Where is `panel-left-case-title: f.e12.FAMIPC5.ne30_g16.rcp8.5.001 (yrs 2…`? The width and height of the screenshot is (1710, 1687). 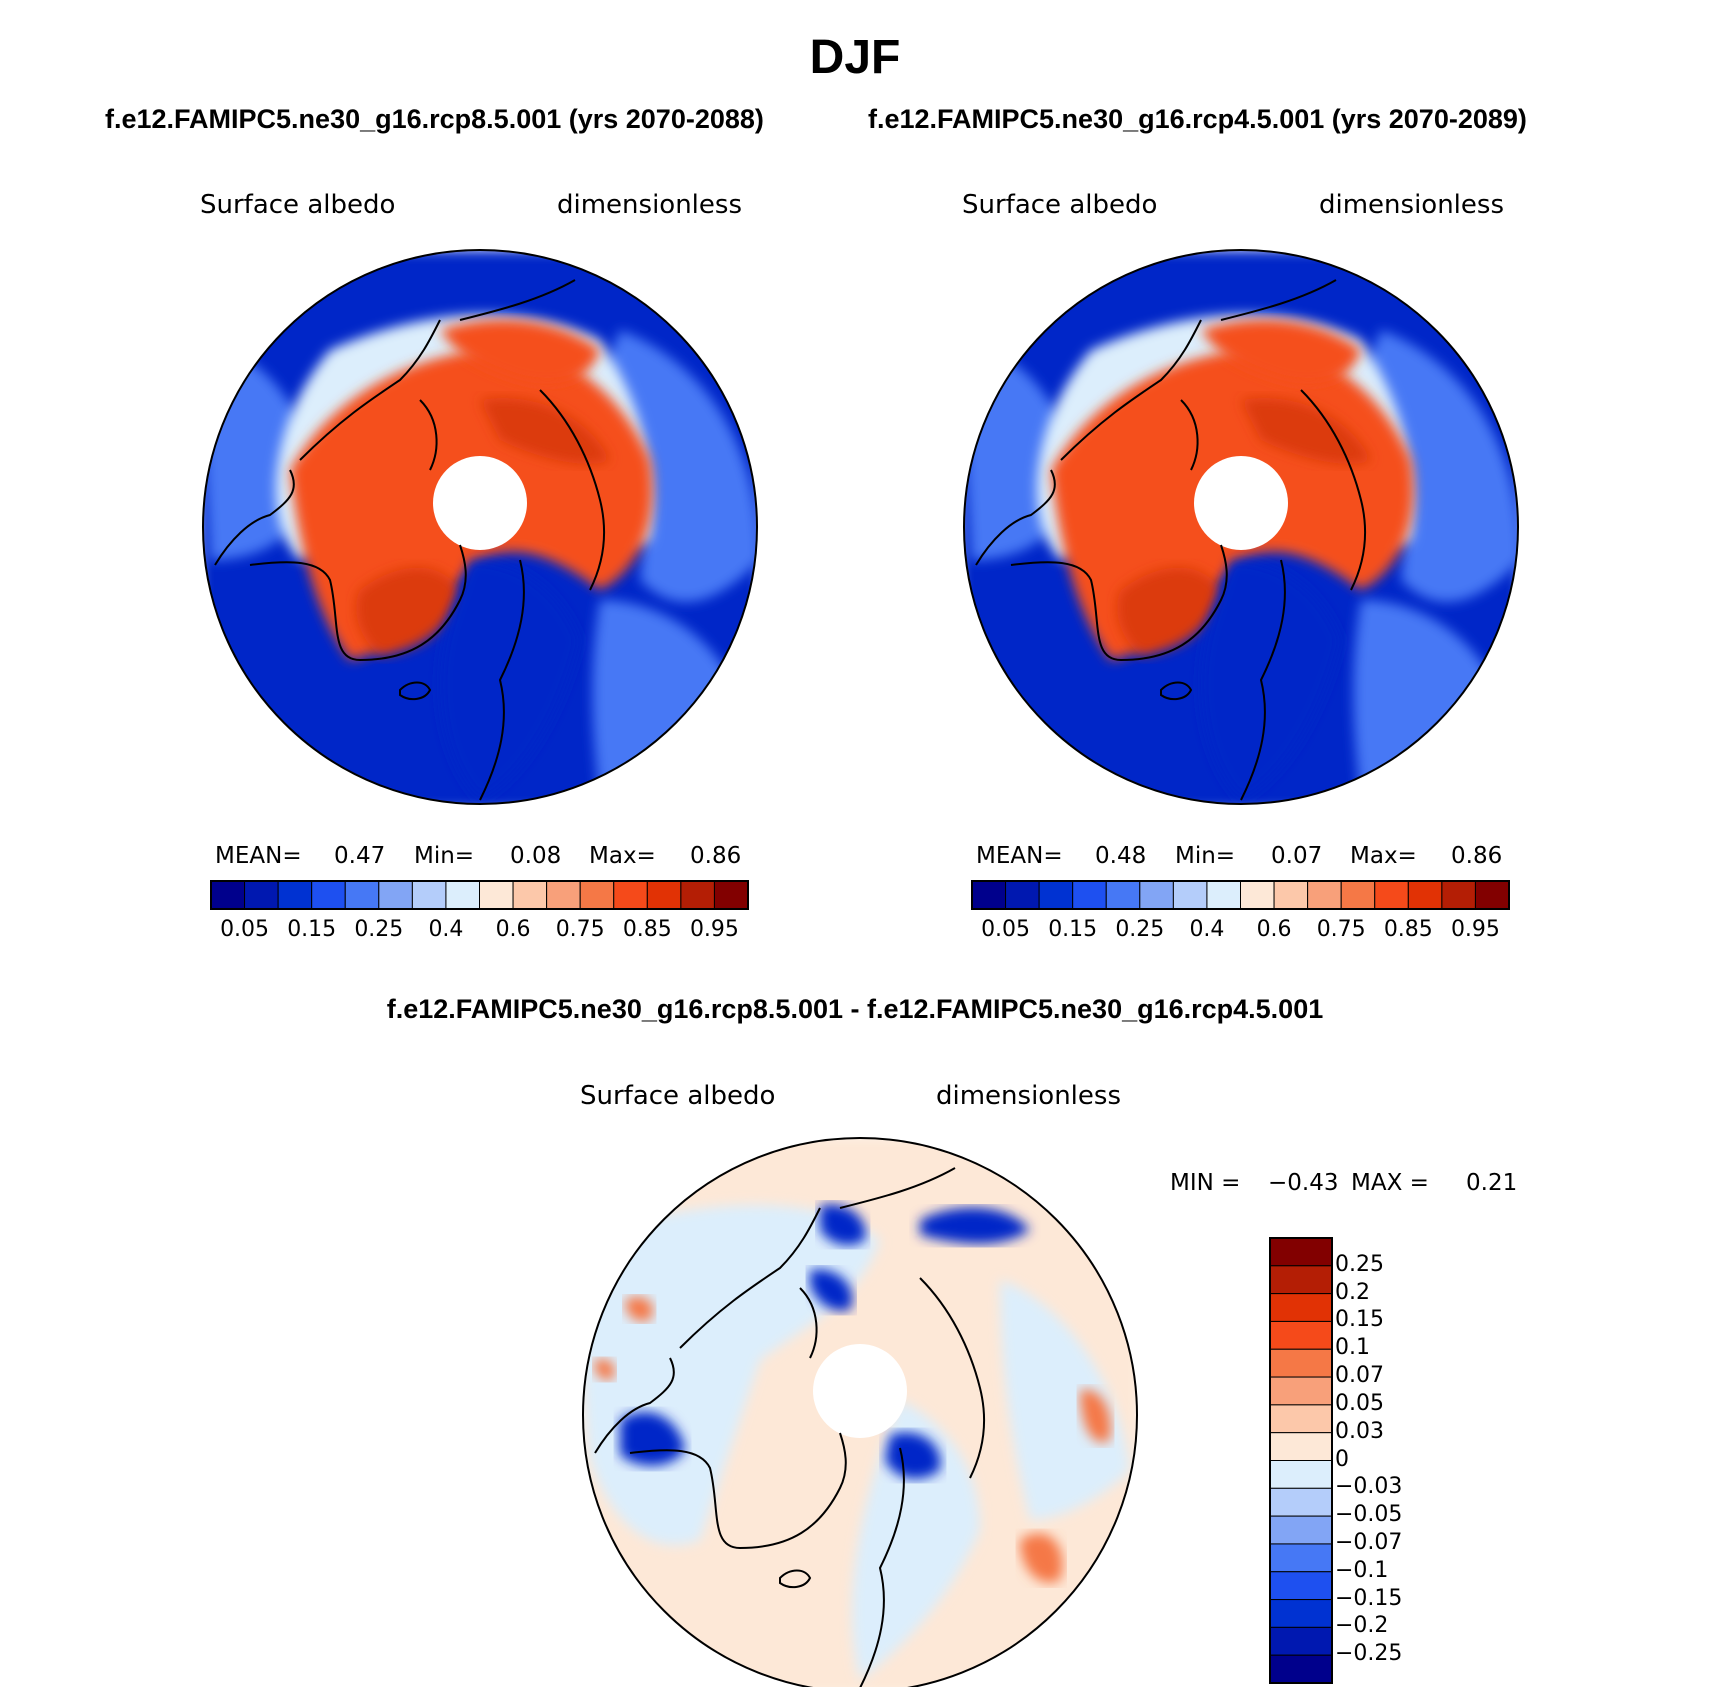 panel-left-case-title: f.e12.FAMIPC5.ne30_g16.rcp8.5.001 (yrs 2… is located at coordinates (434, 119).